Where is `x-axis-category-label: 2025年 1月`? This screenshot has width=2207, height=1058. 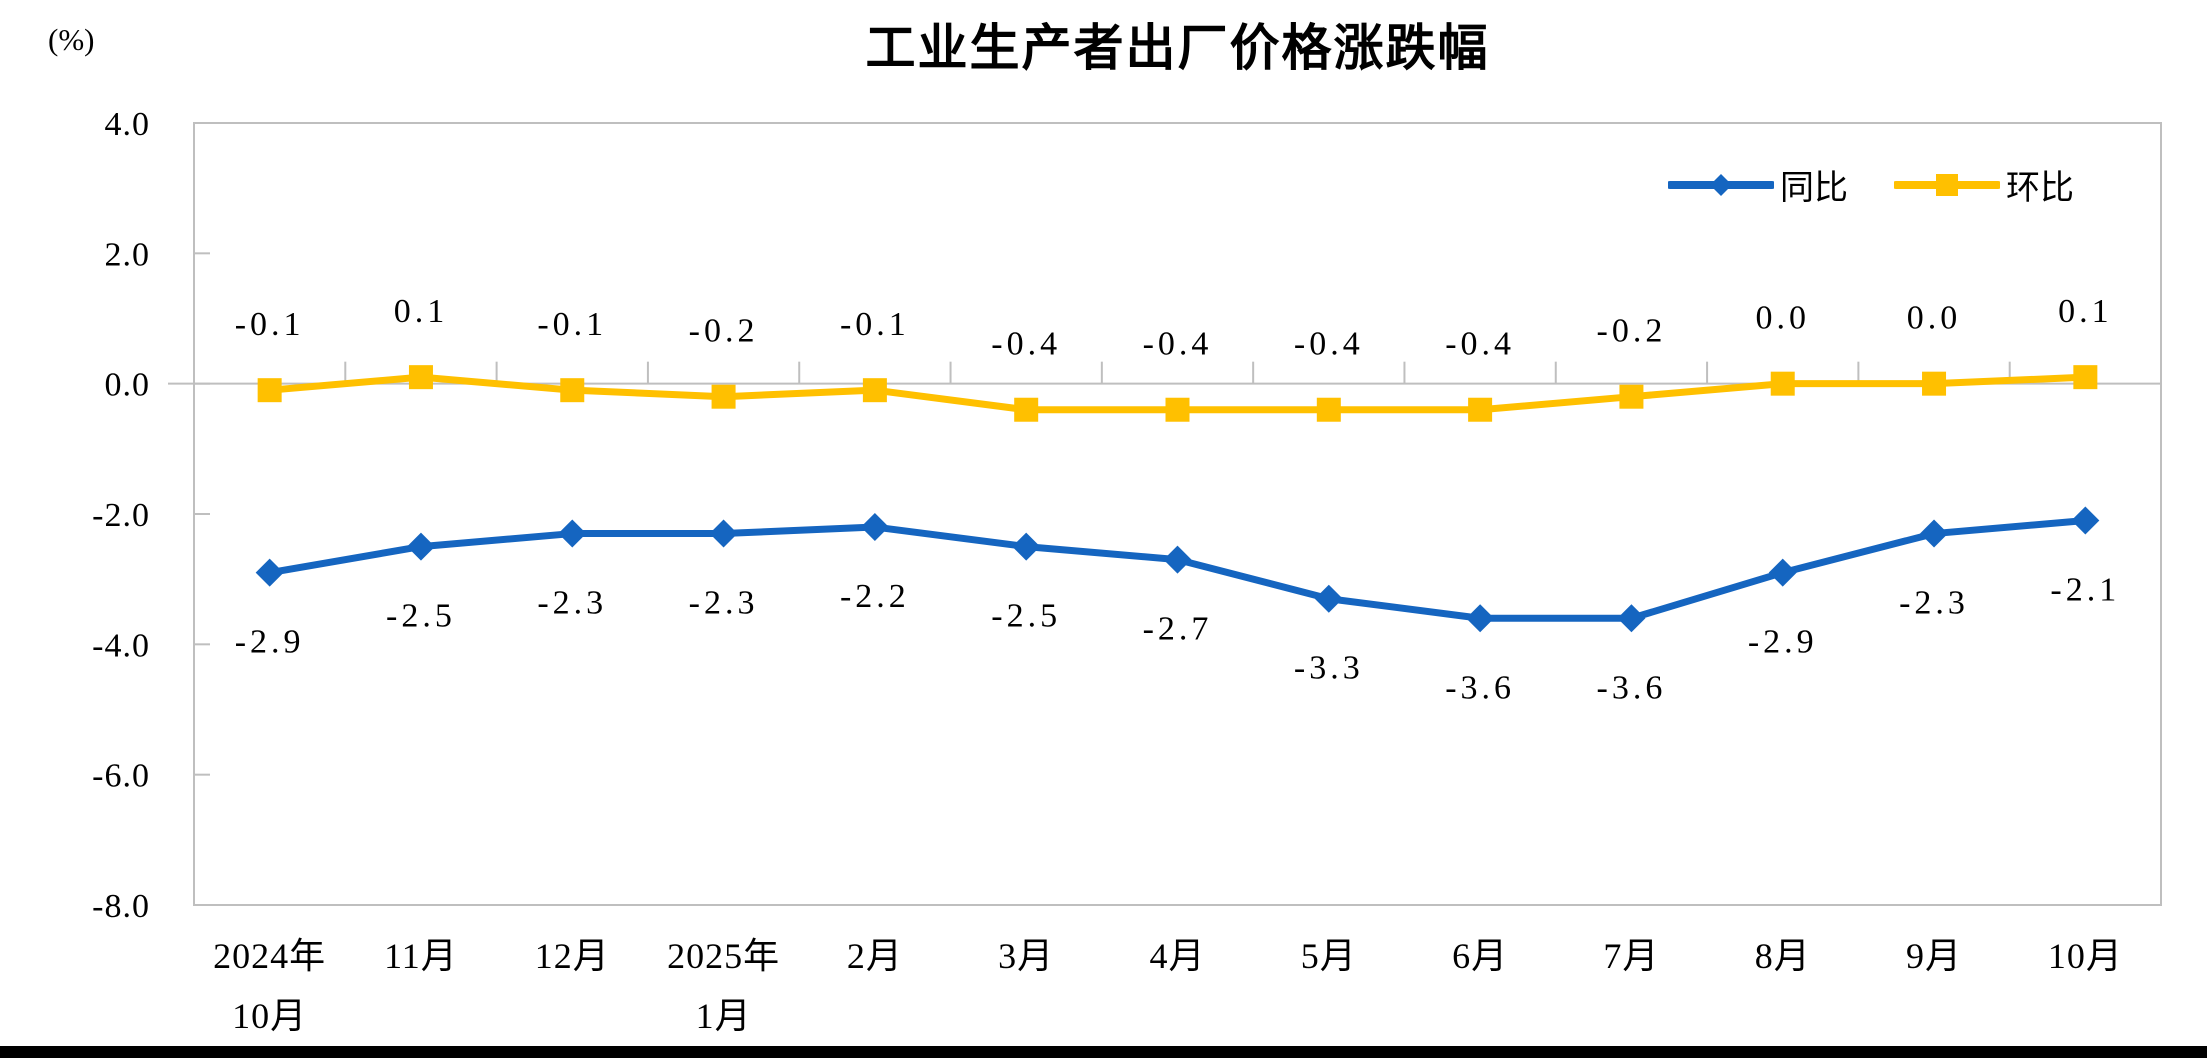
x-axis-category-label: 2025年 1月 is located at coordinates (723, 986).